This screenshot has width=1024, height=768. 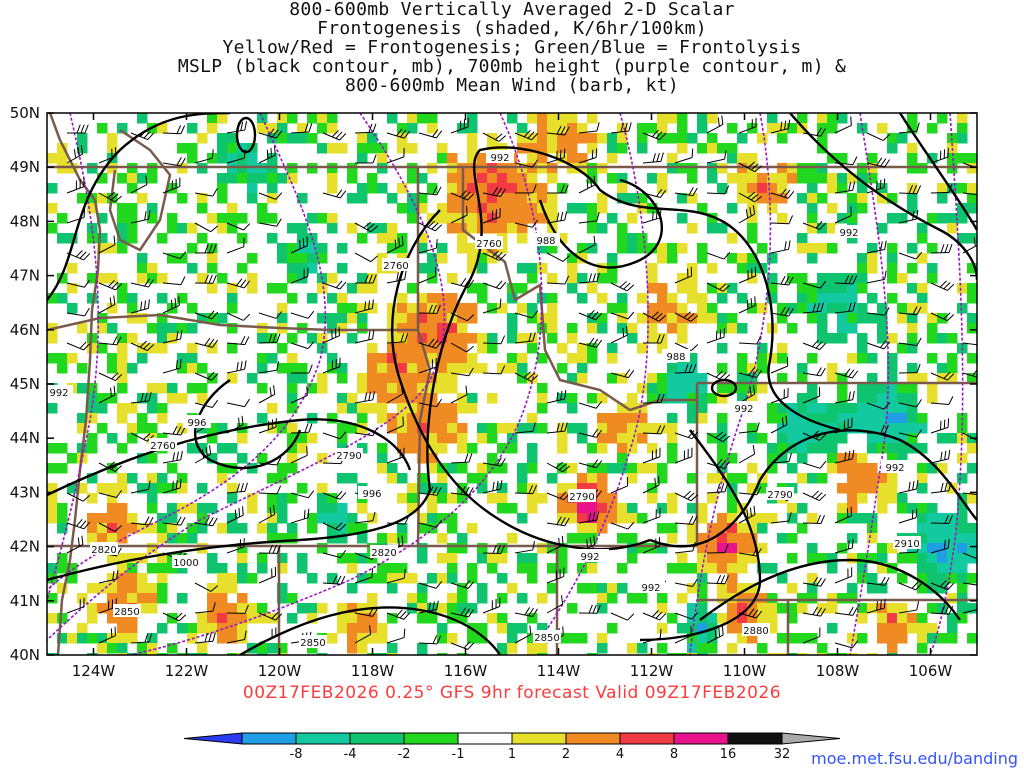 I want to click on svg-text: 2880, so click(x=755, y=631).